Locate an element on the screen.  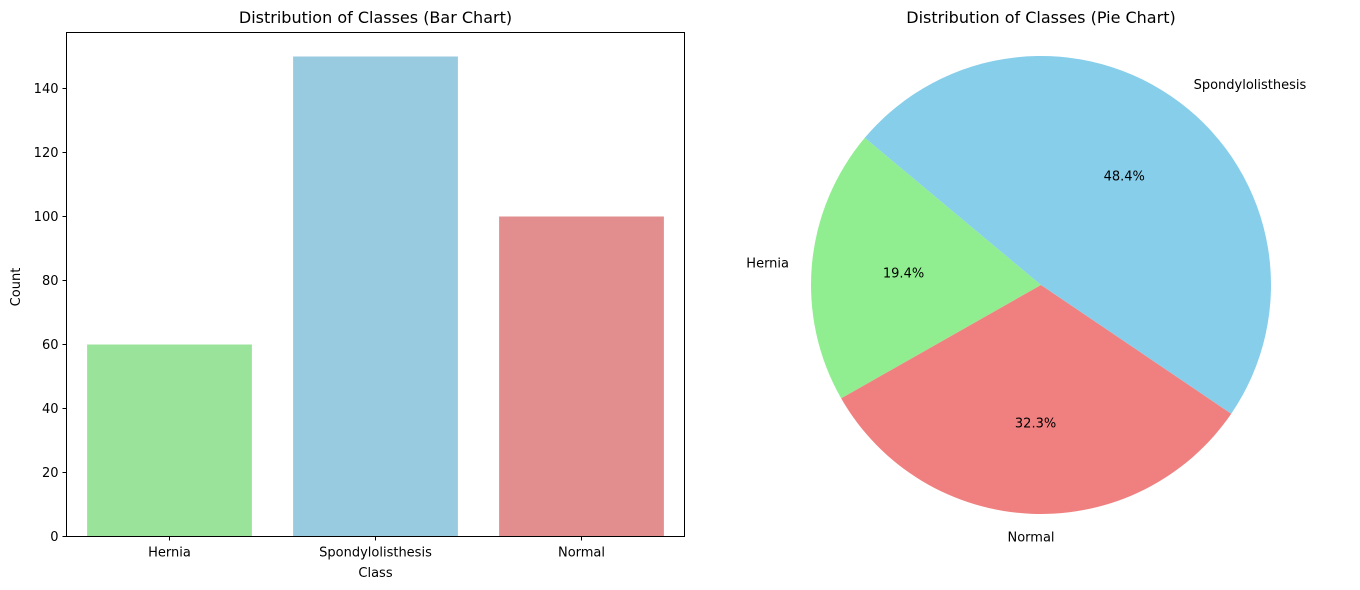
pie-slice-hernia is located at coordinates (926, 268).